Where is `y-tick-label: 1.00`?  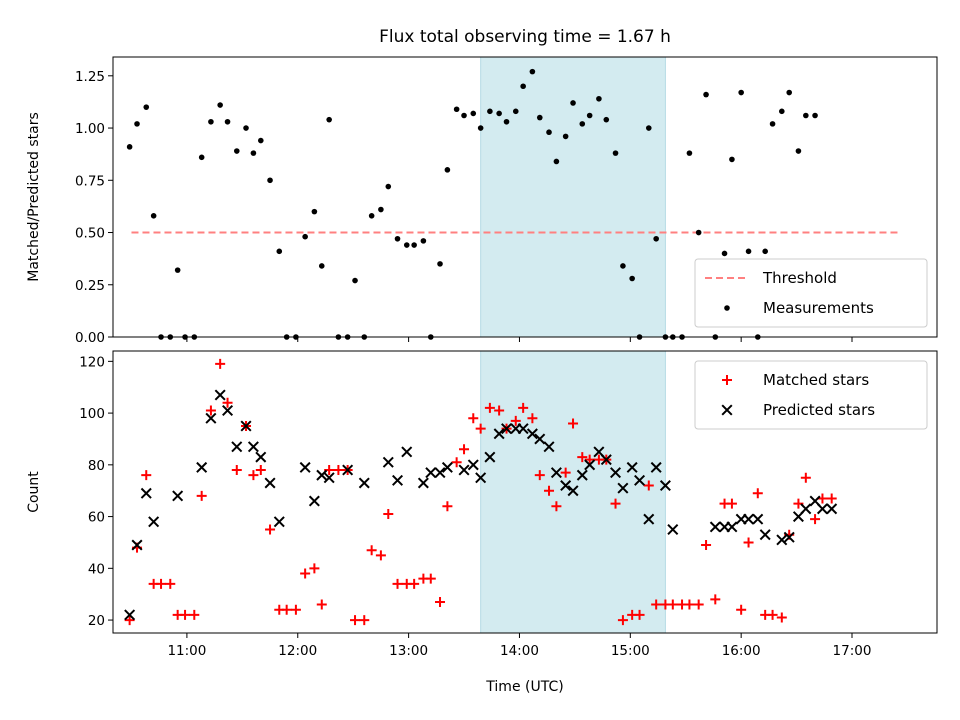 y-tick-label: 1.00 is located at coordinates (90, 129).